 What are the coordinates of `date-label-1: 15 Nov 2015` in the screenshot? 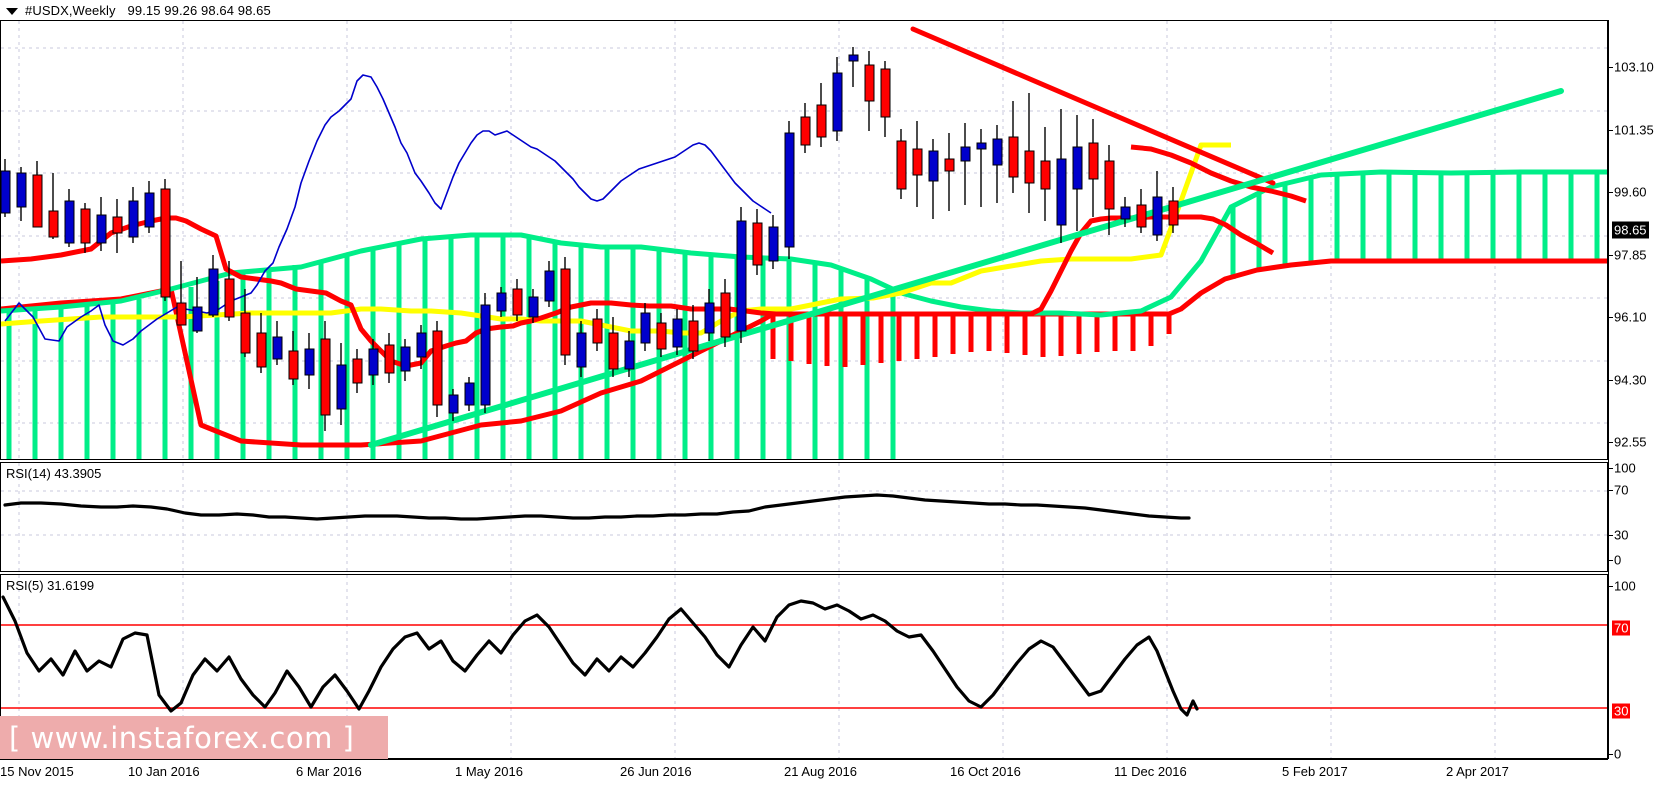 It's located at (37, 771).